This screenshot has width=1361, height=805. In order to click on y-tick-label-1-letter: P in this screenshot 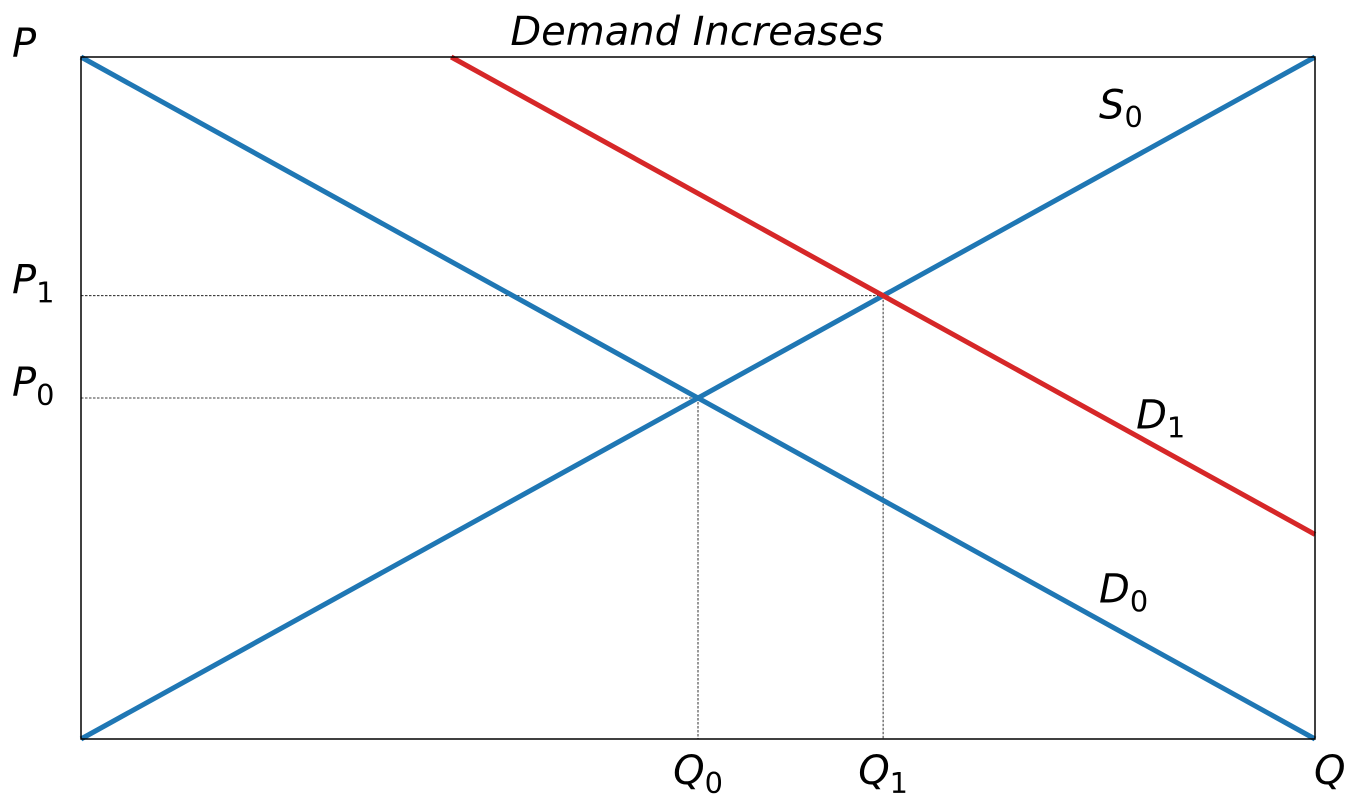, I will do `click(24, 281)`.